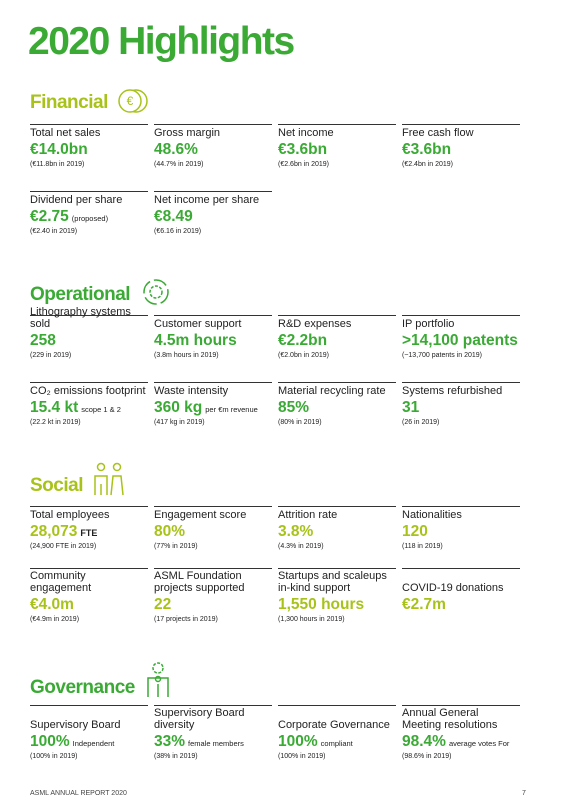 Image resolution: width=565 pixels, height=809 pixels. Describe the element at coordinates (337, 404) in the screenshot. I see `highlight-item: Material recycling rate 85% (80% in 2019)` at that location.